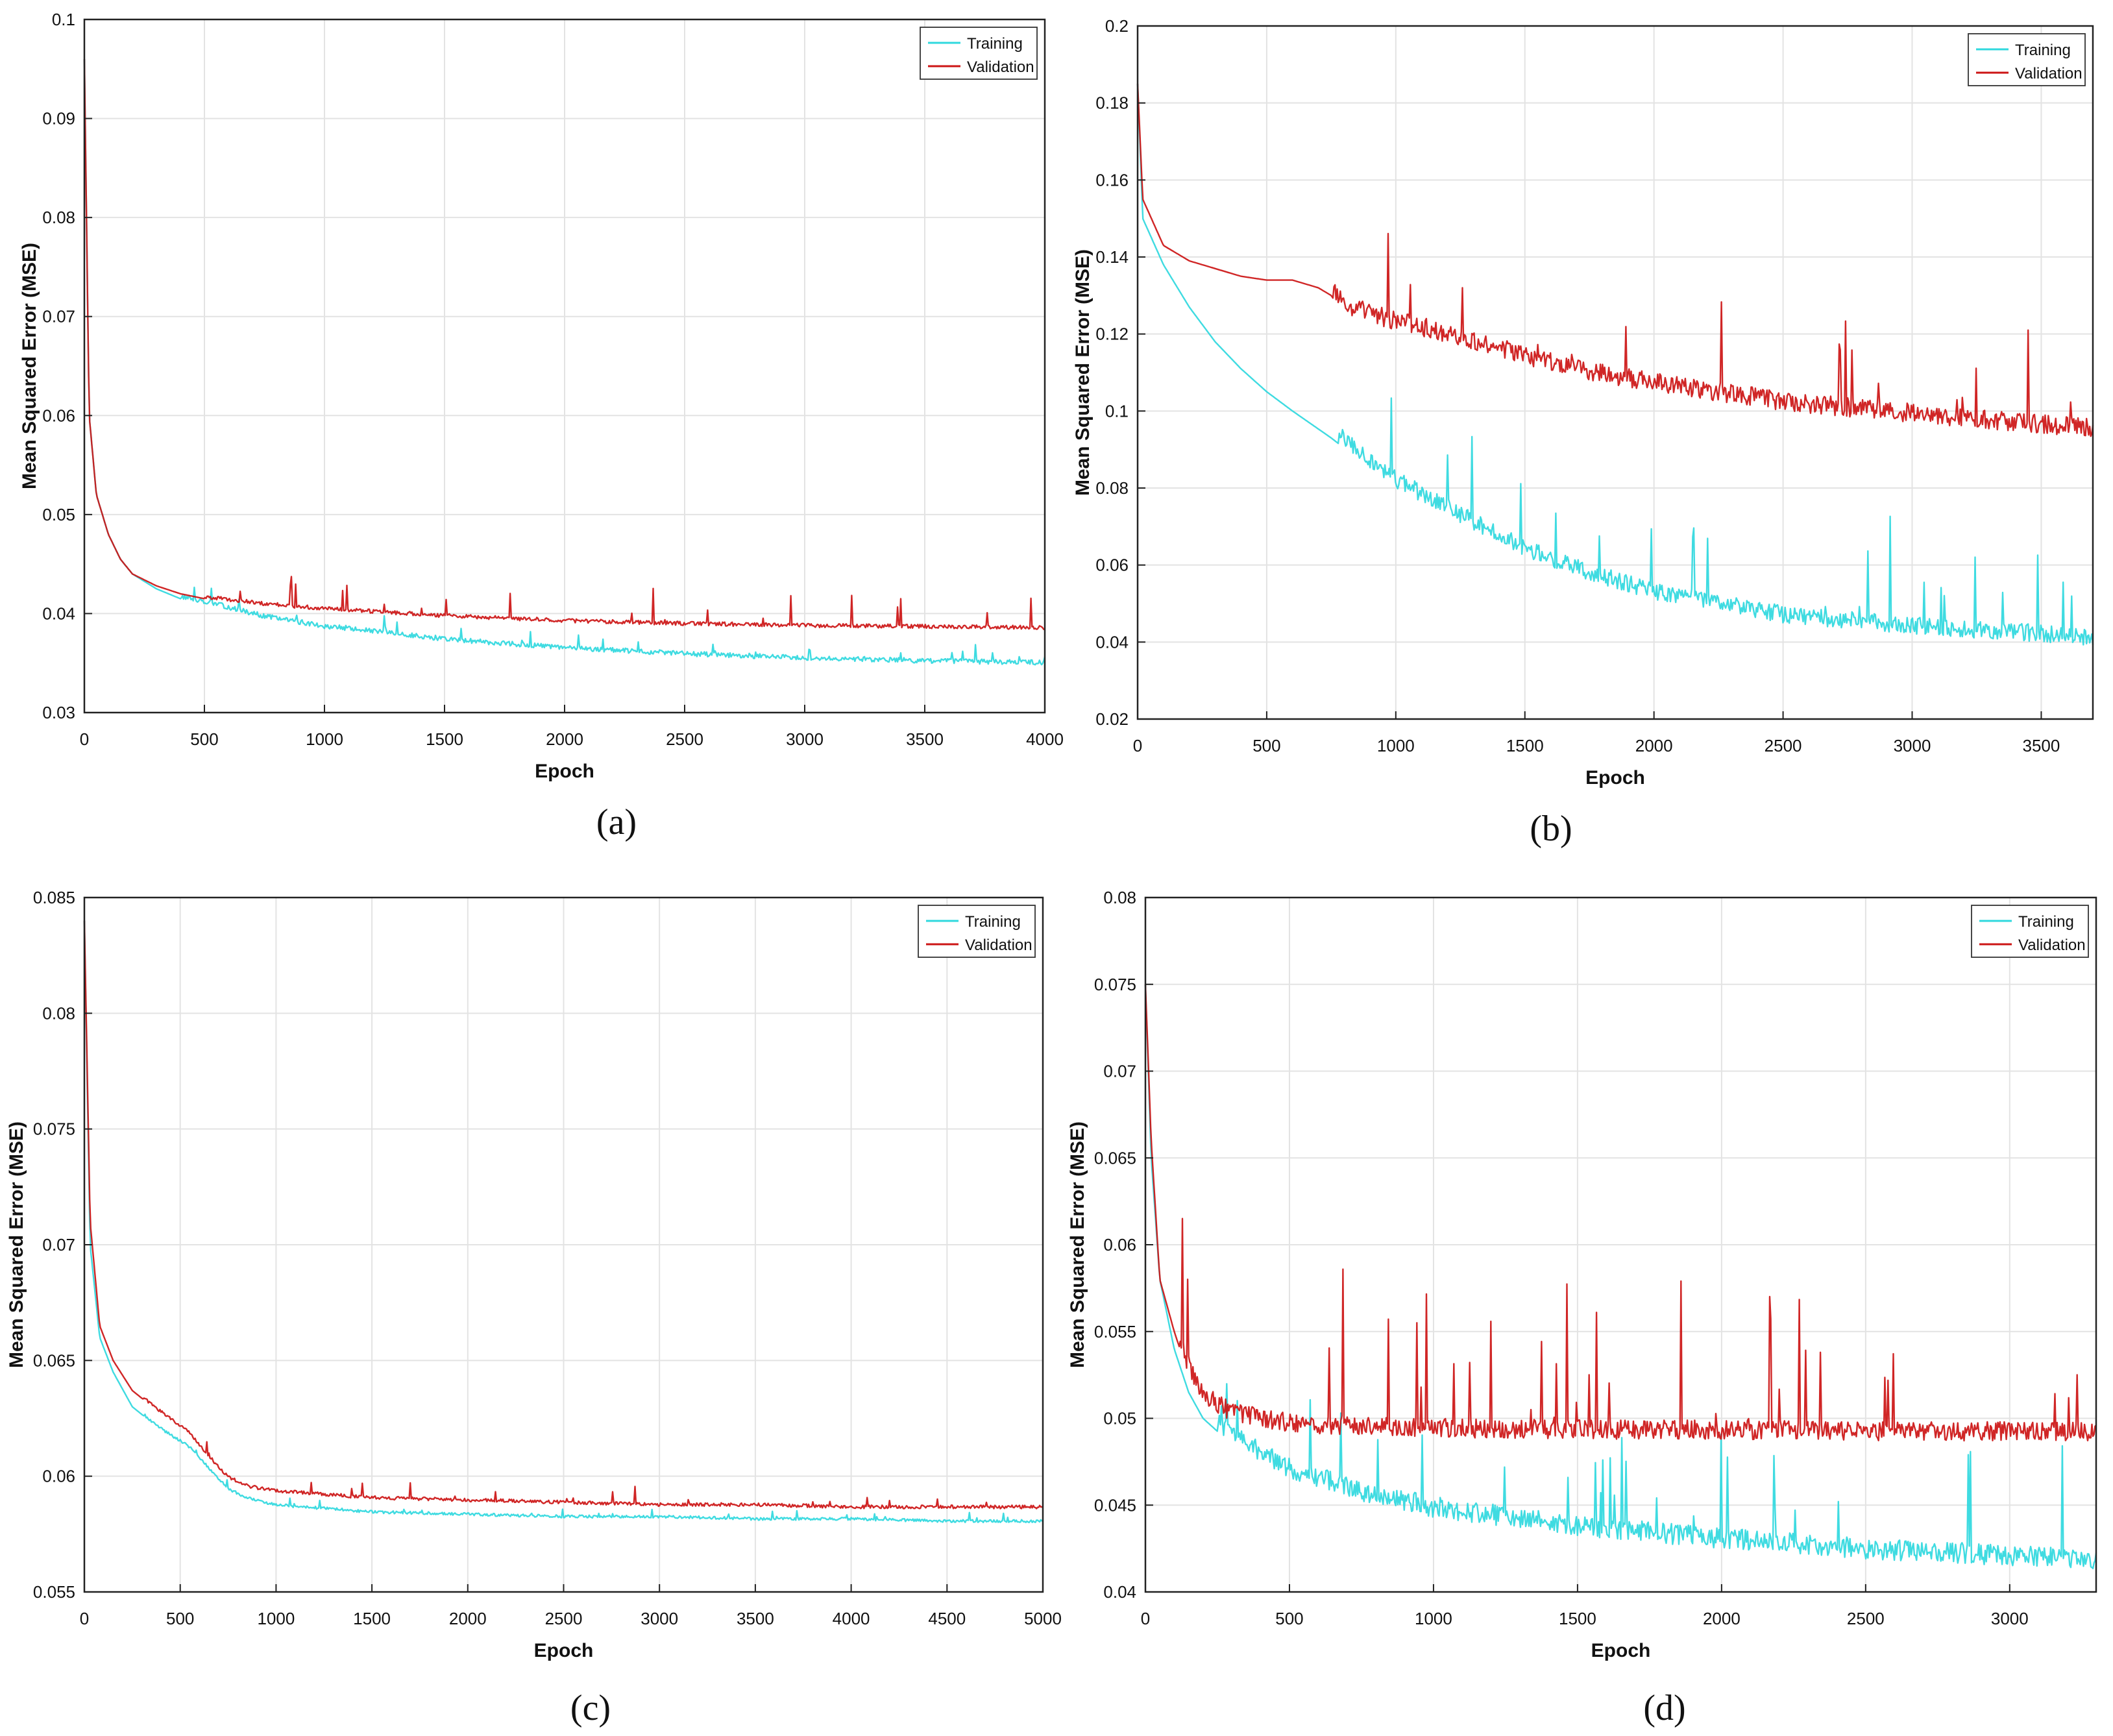 This screenshot has width=2113, height=1736. What do you see at coordinates (1396, 745) in the screenshot?
I see `x-tick-label-b-2: 1000` at bounding box center [1396, 745].